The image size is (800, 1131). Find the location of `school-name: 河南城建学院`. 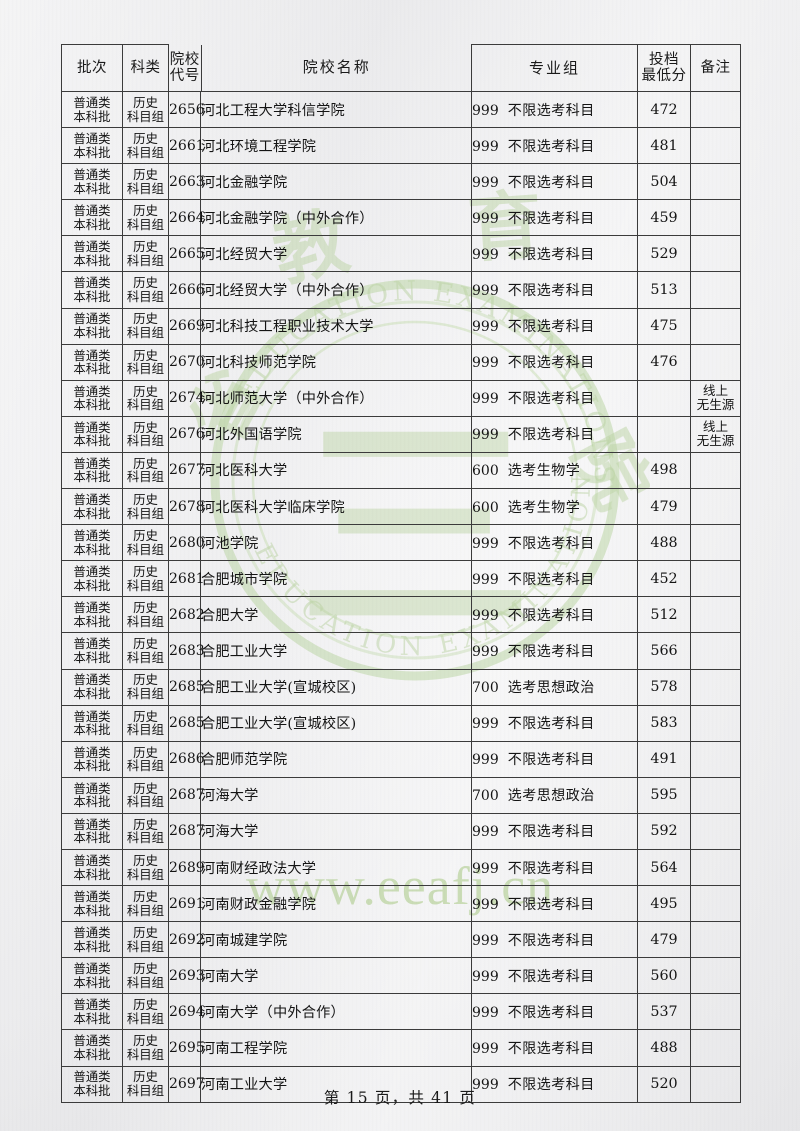

school-name: 河南城建学院 is located at coordinates (244, 940).